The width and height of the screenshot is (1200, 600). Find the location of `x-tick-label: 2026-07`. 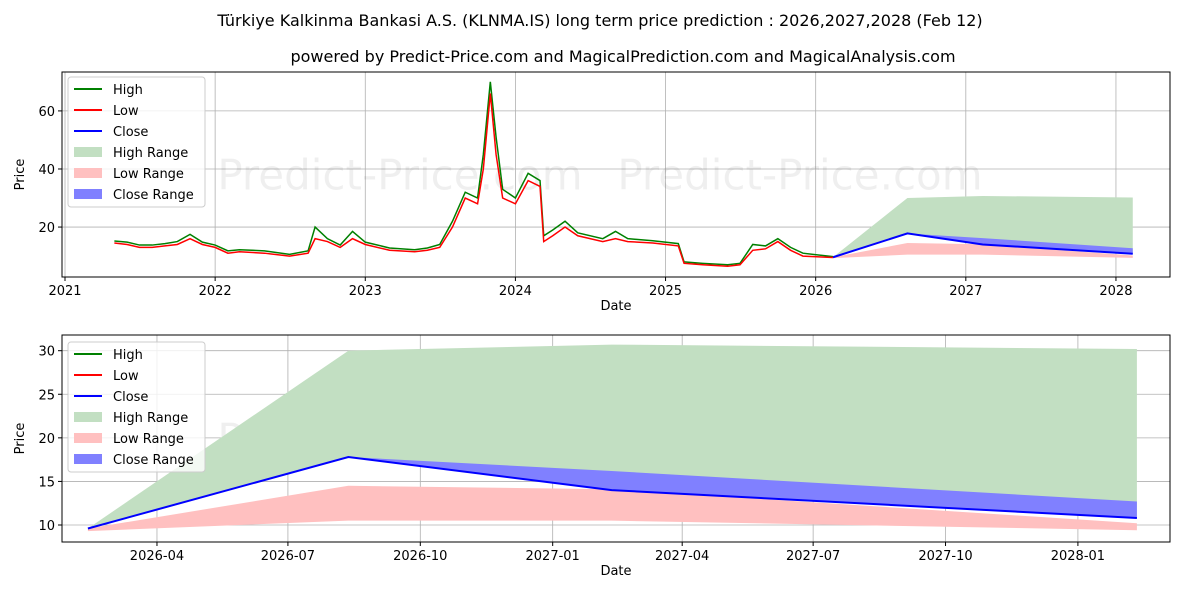

x-tick-label: 2026-07 is located at coordinates (288, 556).